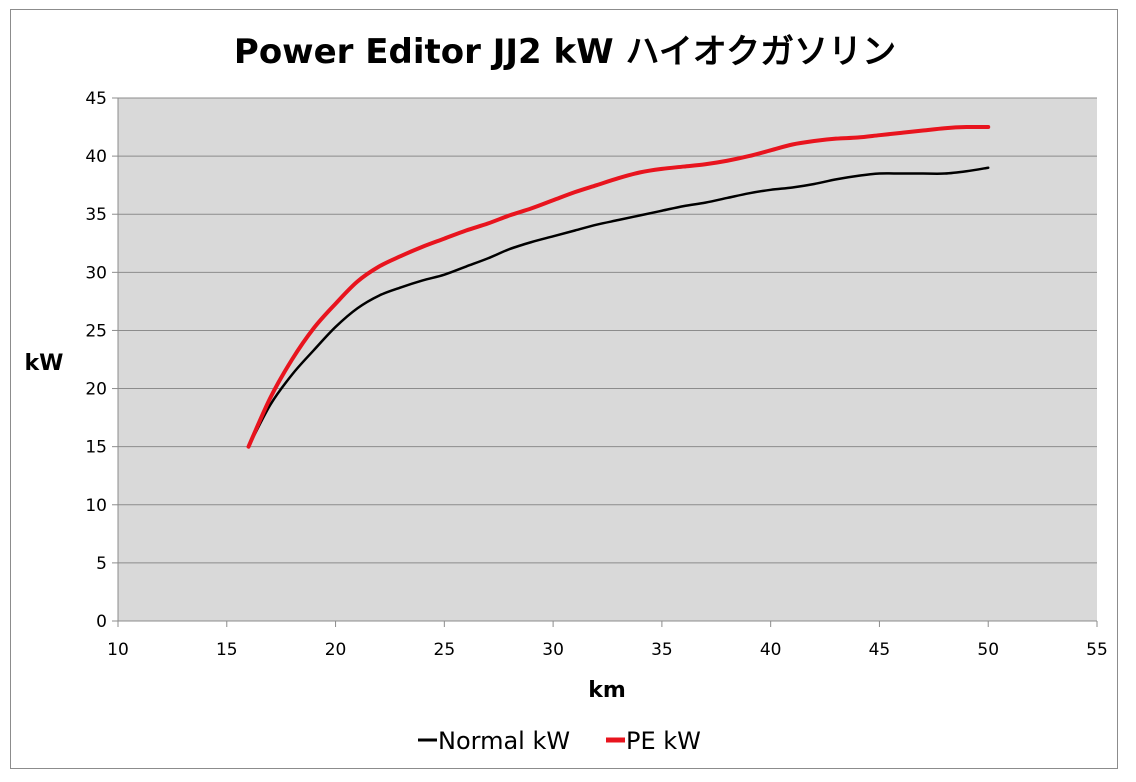  I want to click on y-tick-label: 25, so click(96, 331).